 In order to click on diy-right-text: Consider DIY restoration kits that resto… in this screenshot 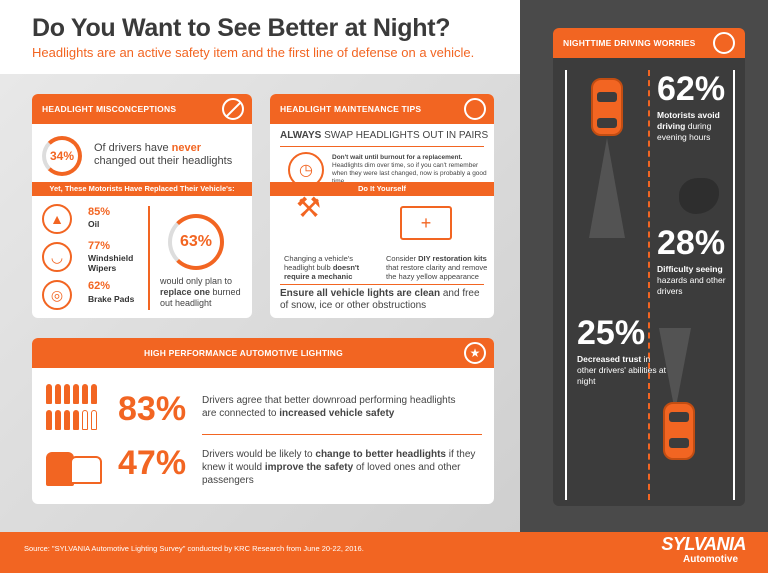, I will do `click(437, 267)`.